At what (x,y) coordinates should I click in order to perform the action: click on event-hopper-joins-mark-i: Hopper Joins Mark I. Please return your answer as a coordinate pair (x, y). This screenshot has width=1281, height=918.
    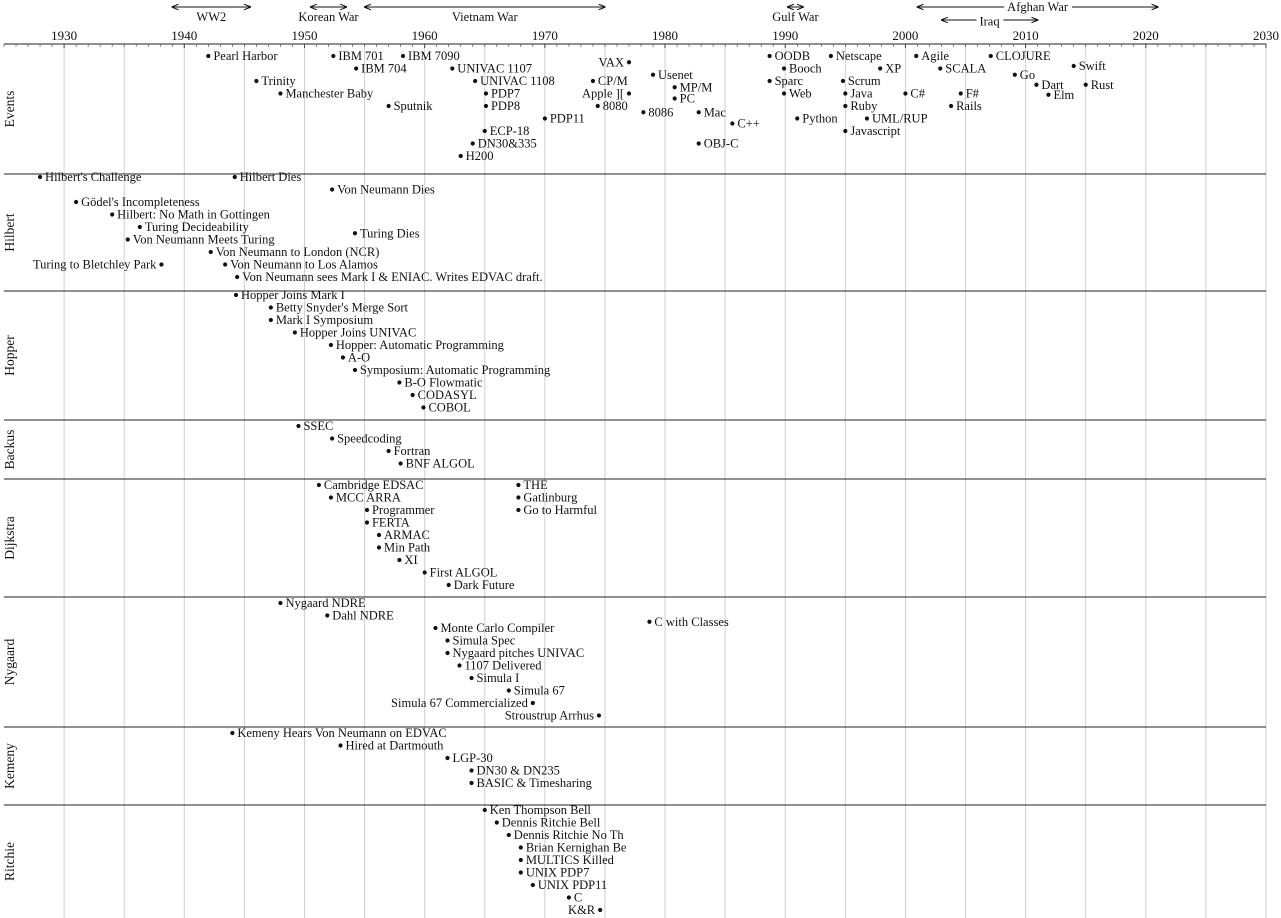
    Looking at the image, I should click on (289, 295).